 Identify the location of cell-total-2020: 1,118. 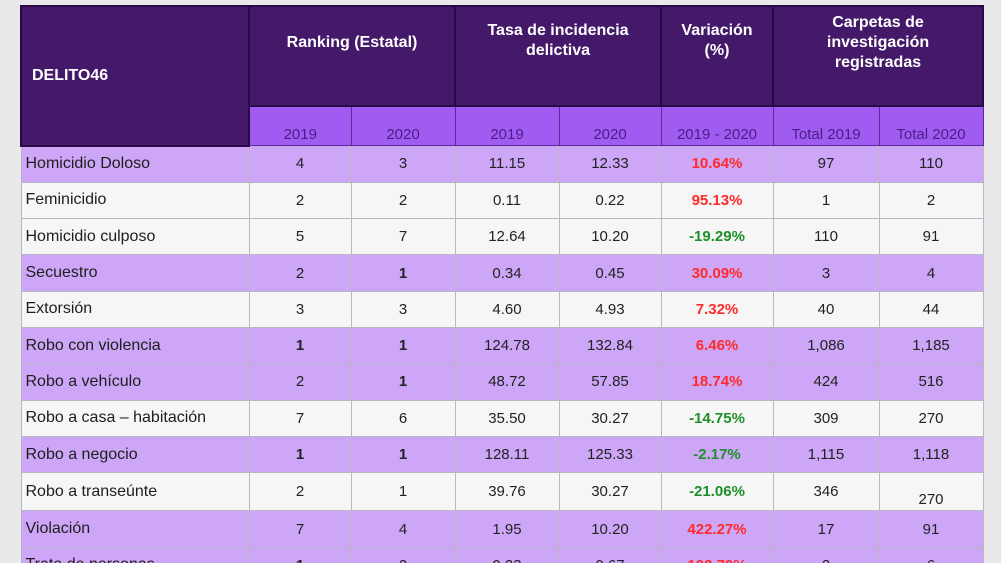
(931, 454).